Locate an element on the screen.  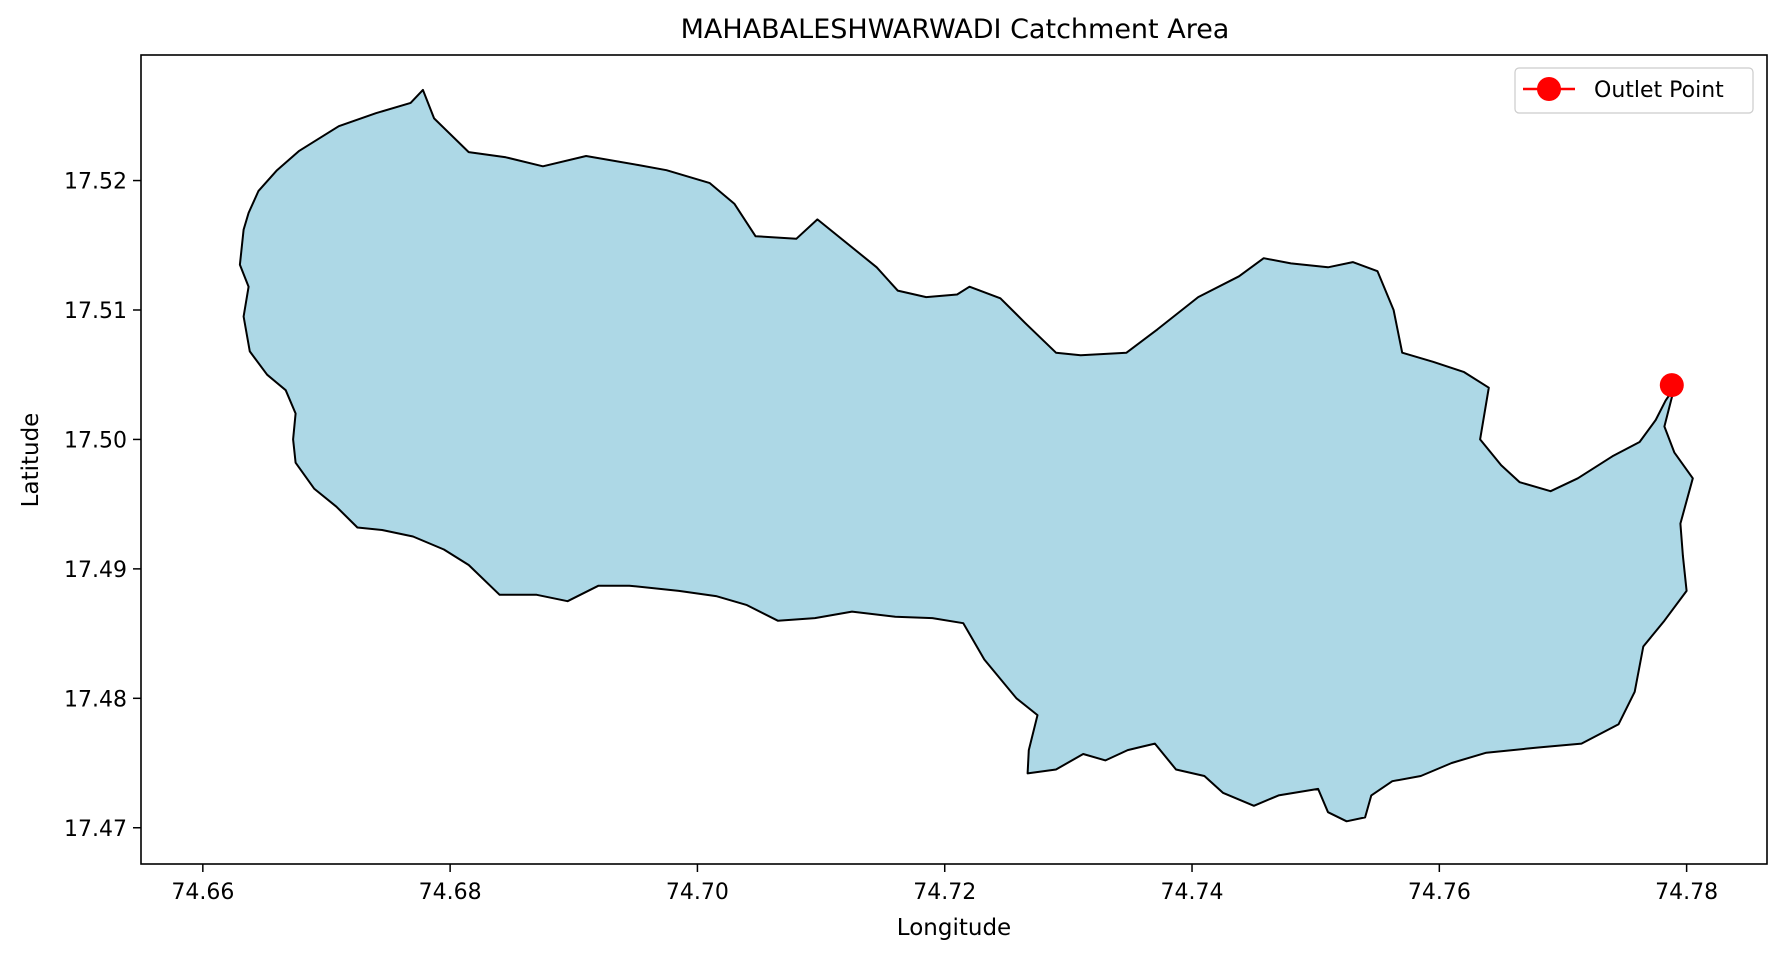
y-tick-label: 17.50 is located at coordinates (95, 440).